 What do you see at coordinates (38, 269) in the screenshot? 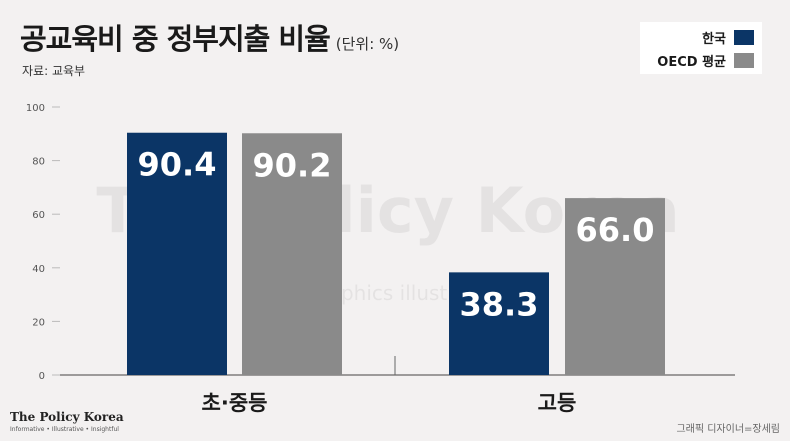
I see `y-tick-label: 40` at bounding box center [38, 269].